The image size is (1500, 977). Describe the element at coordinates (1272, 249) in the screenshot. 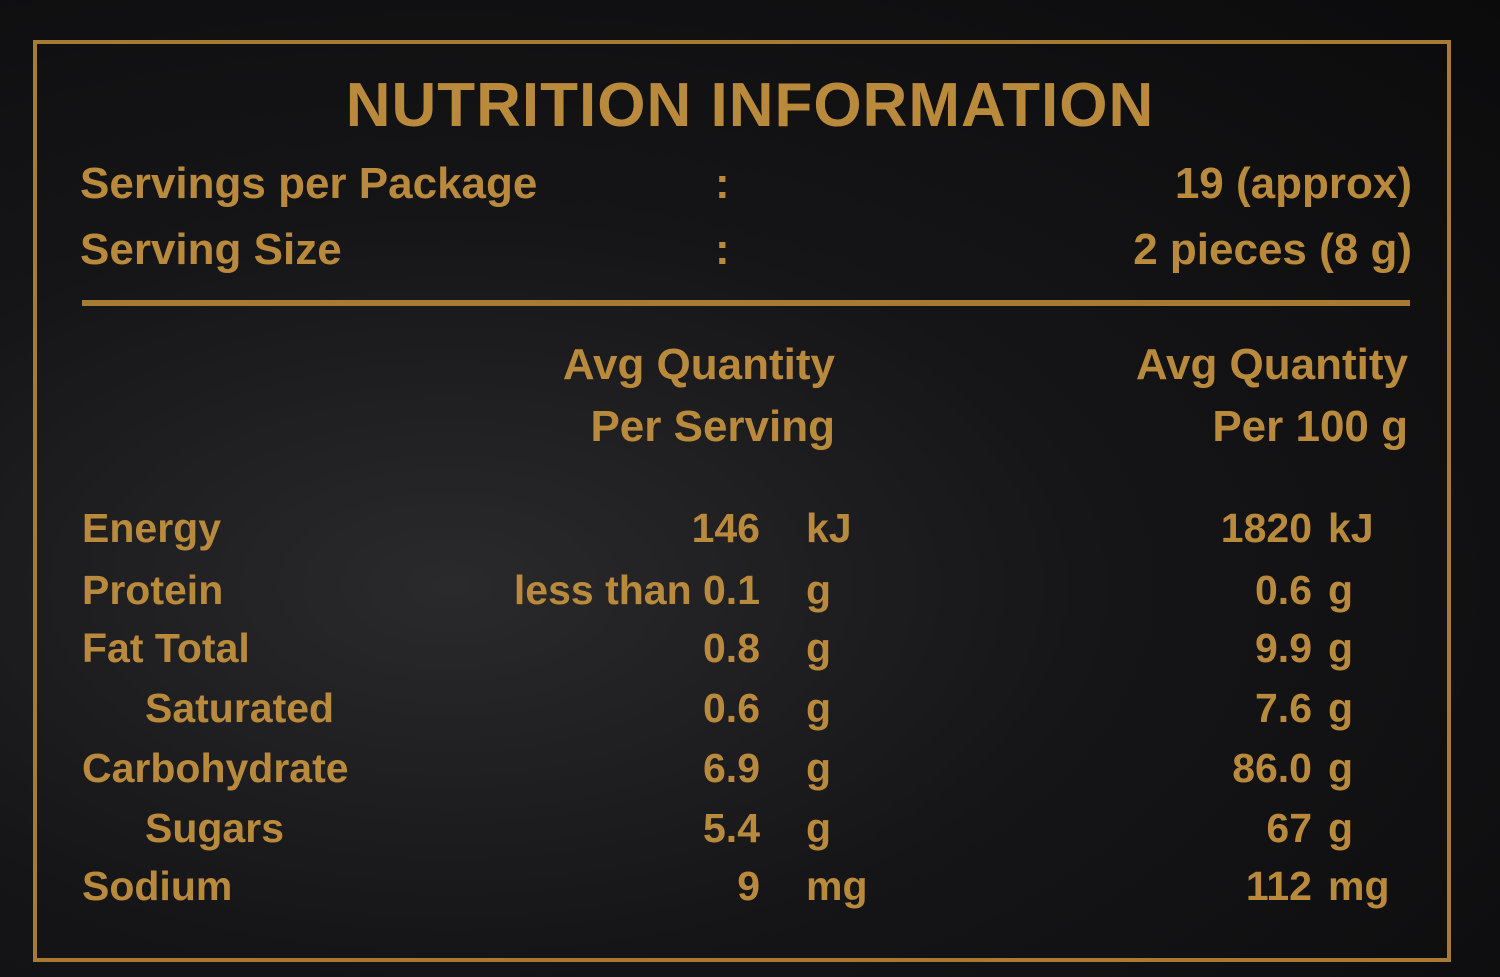

I see `serving-value: 2 pieces (8 g)` at that location.